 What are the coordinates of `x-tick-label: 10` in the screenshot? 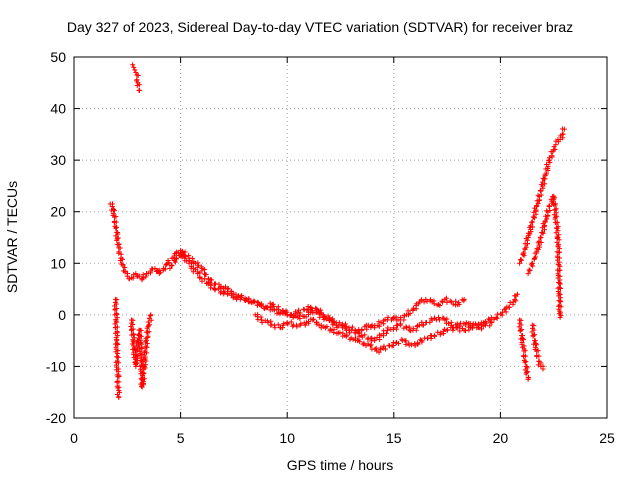 It's located at (287, 438).